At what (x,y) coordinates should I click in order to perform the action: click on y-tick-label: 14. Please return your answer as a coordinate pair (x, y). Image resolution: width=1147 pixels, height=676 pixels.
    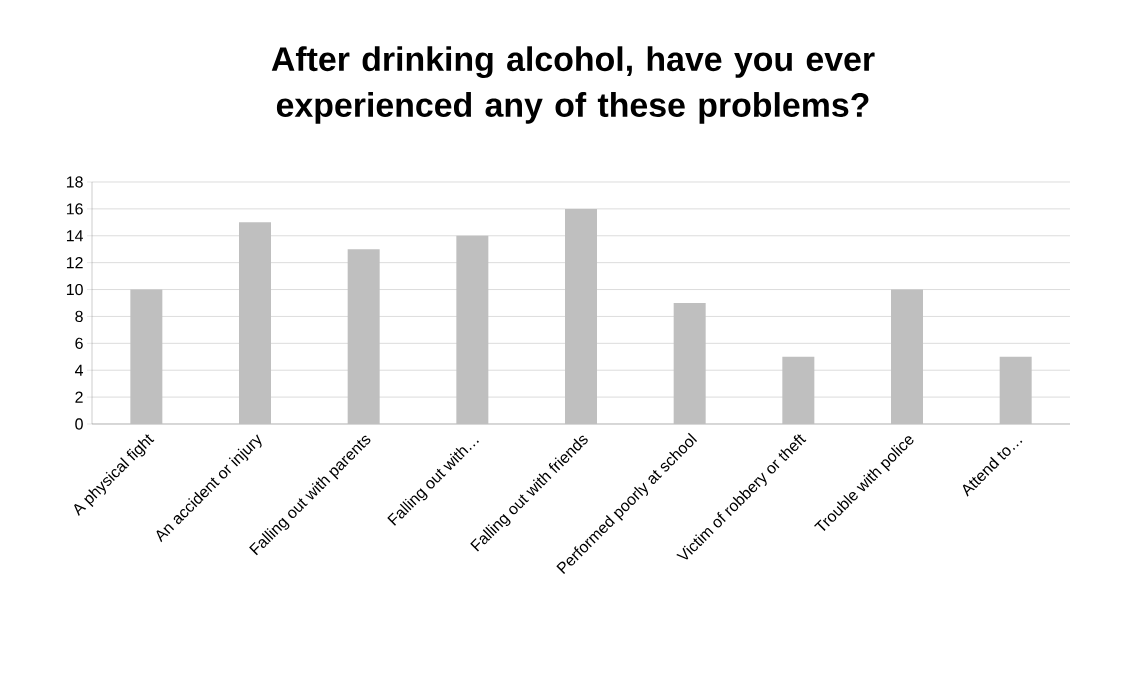
    Looking at the image, I should click on (75, 236).